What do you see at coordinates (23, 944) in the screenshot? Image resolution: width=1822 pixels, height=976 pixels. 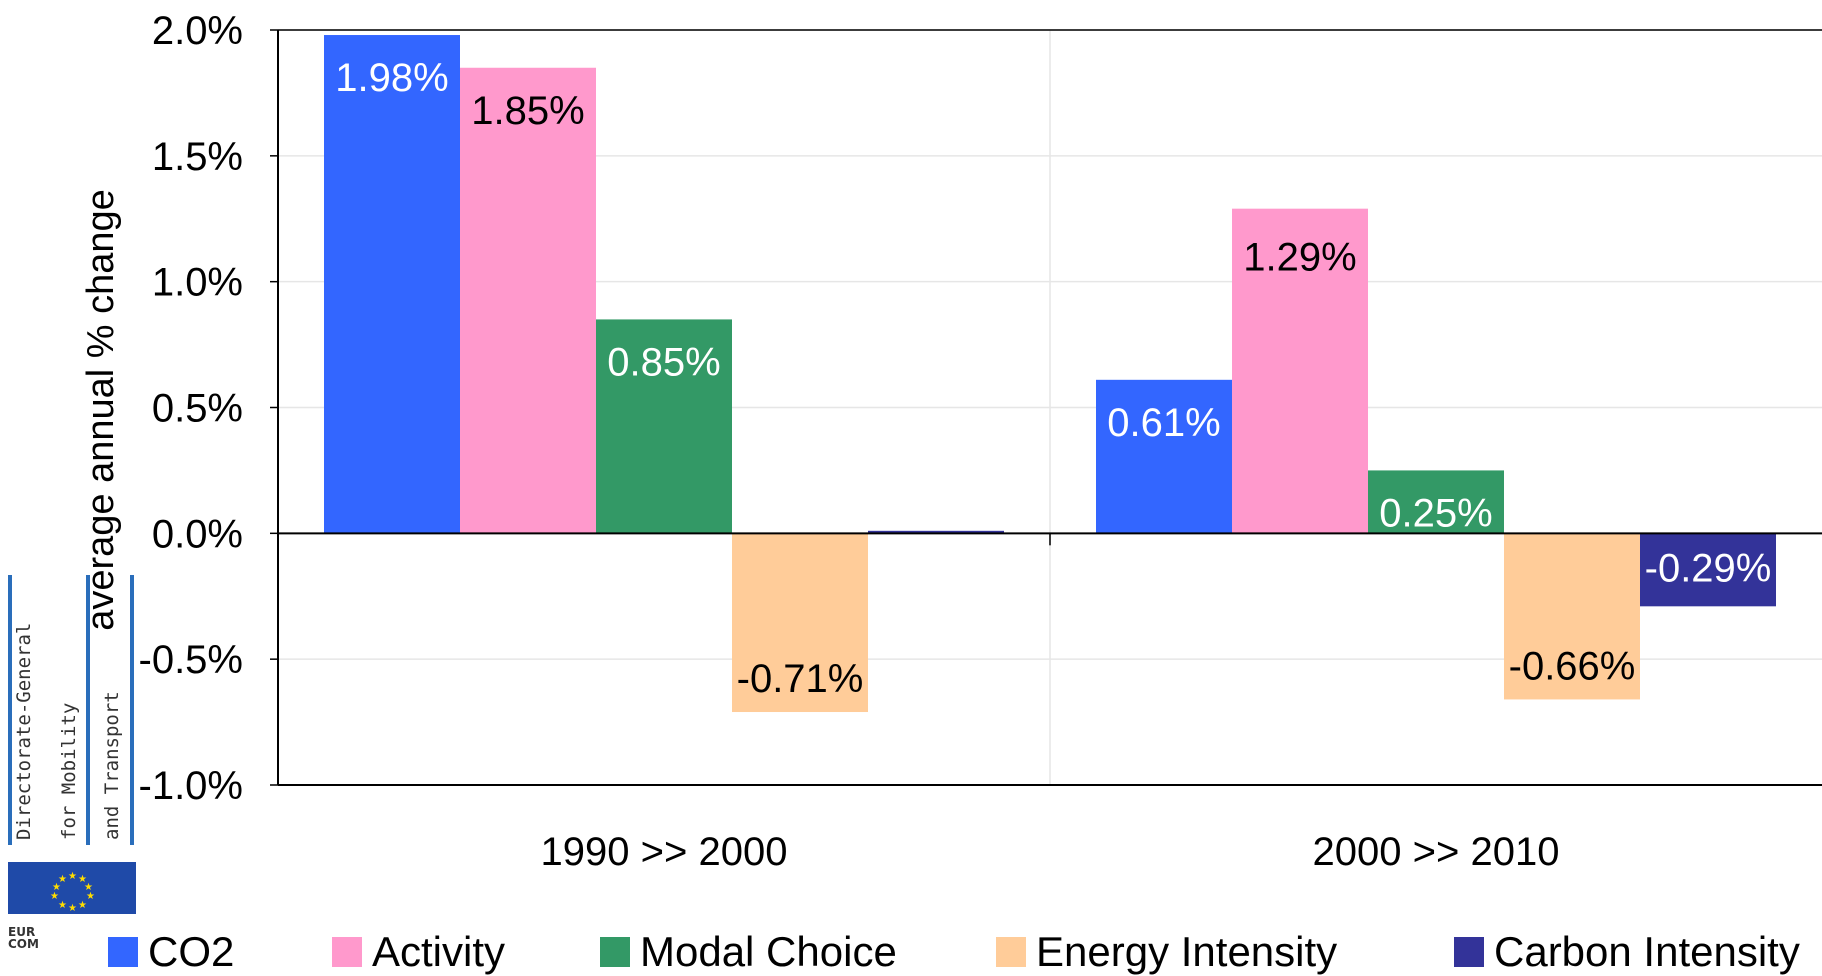 I see `logo-badge-text-2: COM` at bounding box center [23, 944].